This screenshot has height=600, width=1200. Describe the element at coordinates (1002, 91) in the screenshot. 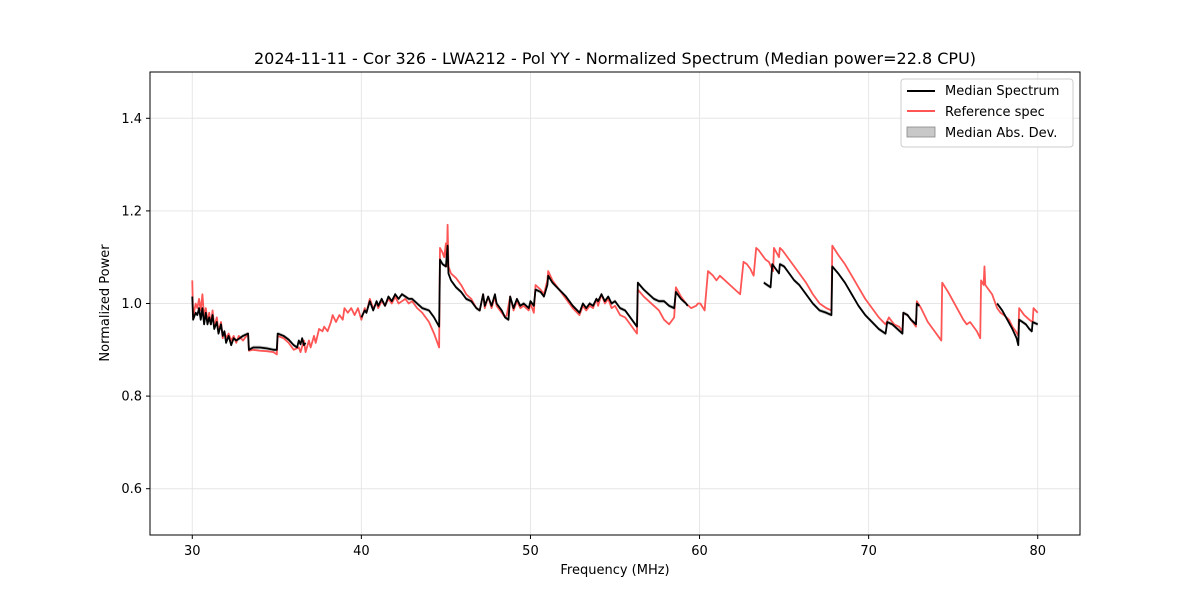

I see `legend-median-label: Median Spectrum` at that location.